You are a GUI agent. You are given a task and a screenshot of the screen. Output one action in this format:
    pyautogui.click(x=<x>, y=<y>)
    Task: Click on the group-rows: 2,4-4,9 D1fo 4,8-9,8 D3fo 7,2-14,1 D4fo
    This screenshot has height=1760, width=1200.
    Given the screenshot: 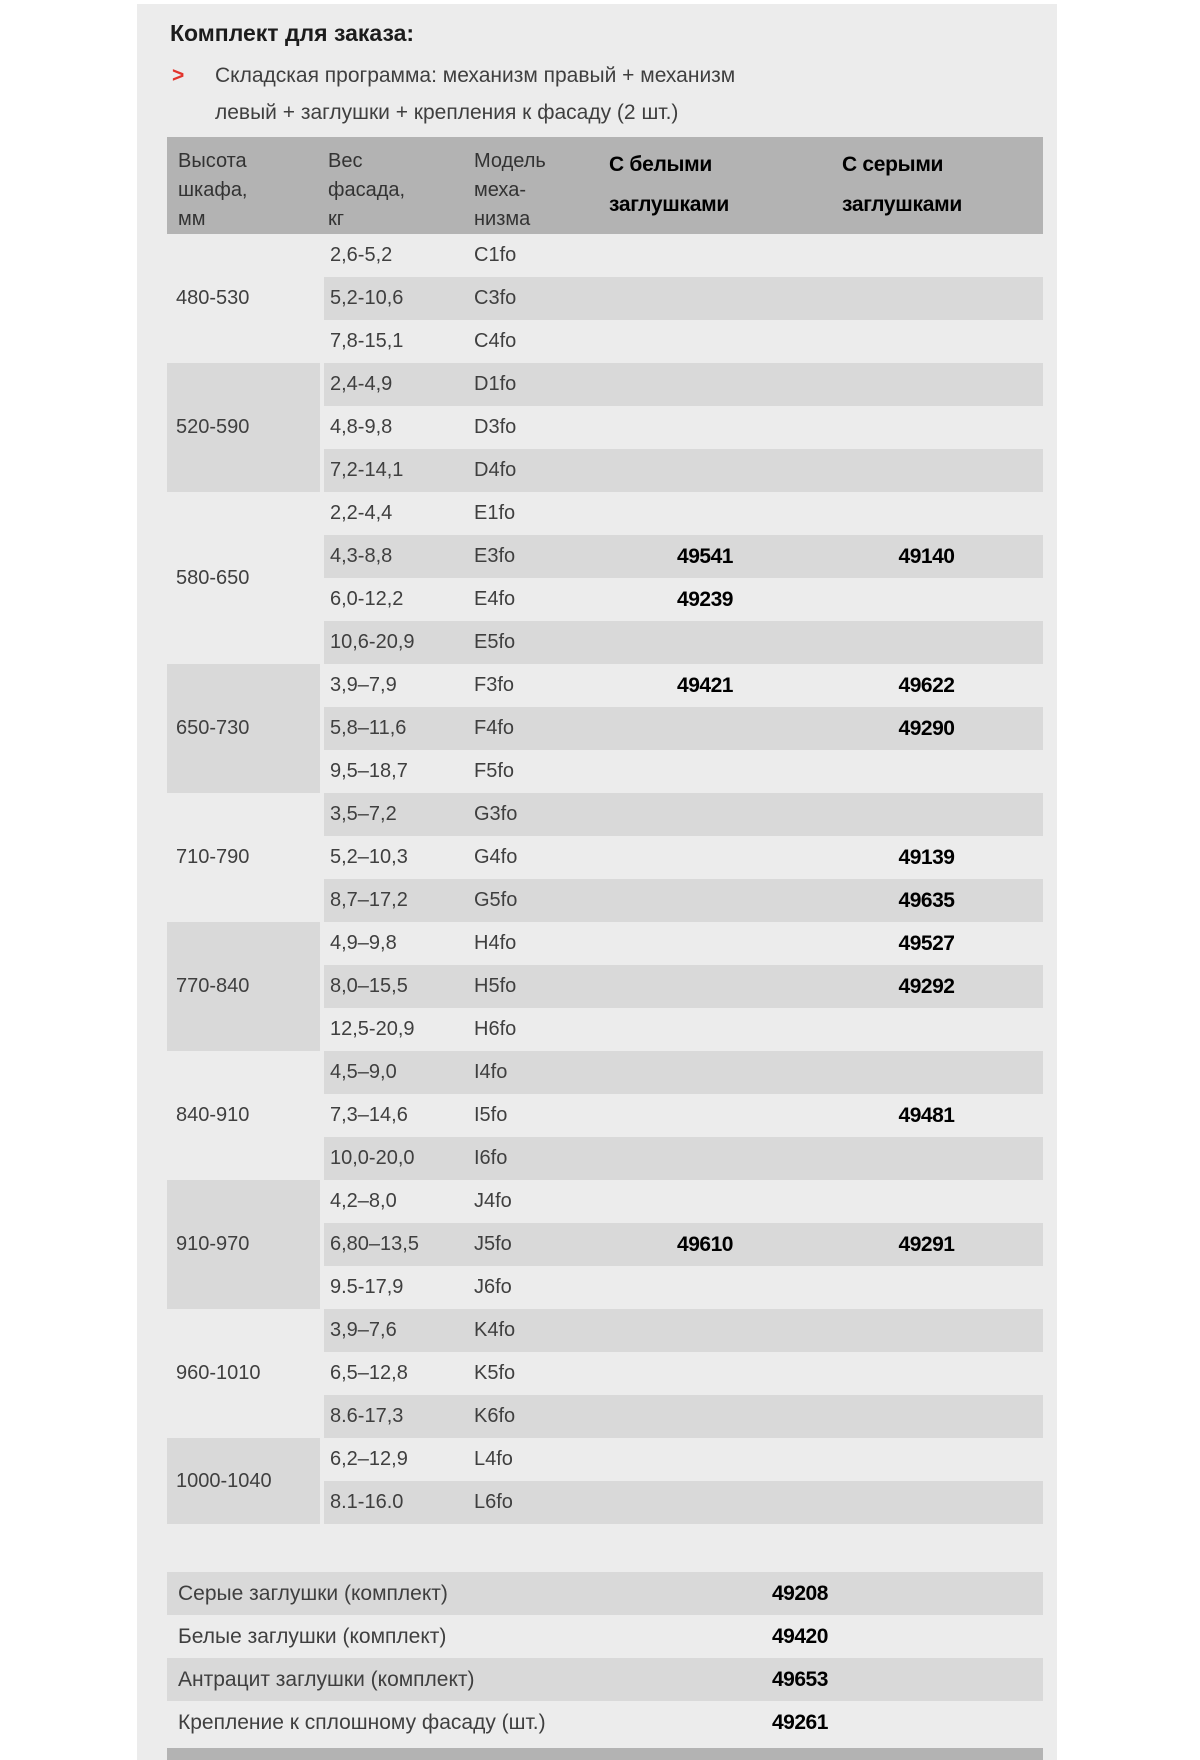 What is the action you would take?
    pyautogui.click(x=683, y=427)
    